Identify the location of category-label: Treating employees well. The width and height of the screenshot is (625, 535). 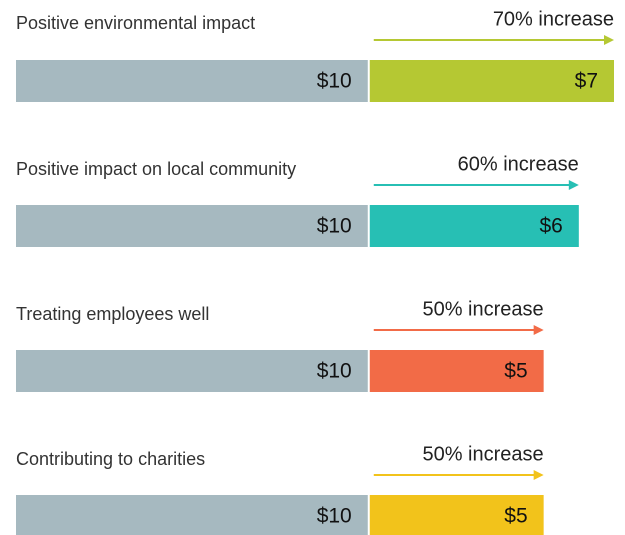
(112, 314).